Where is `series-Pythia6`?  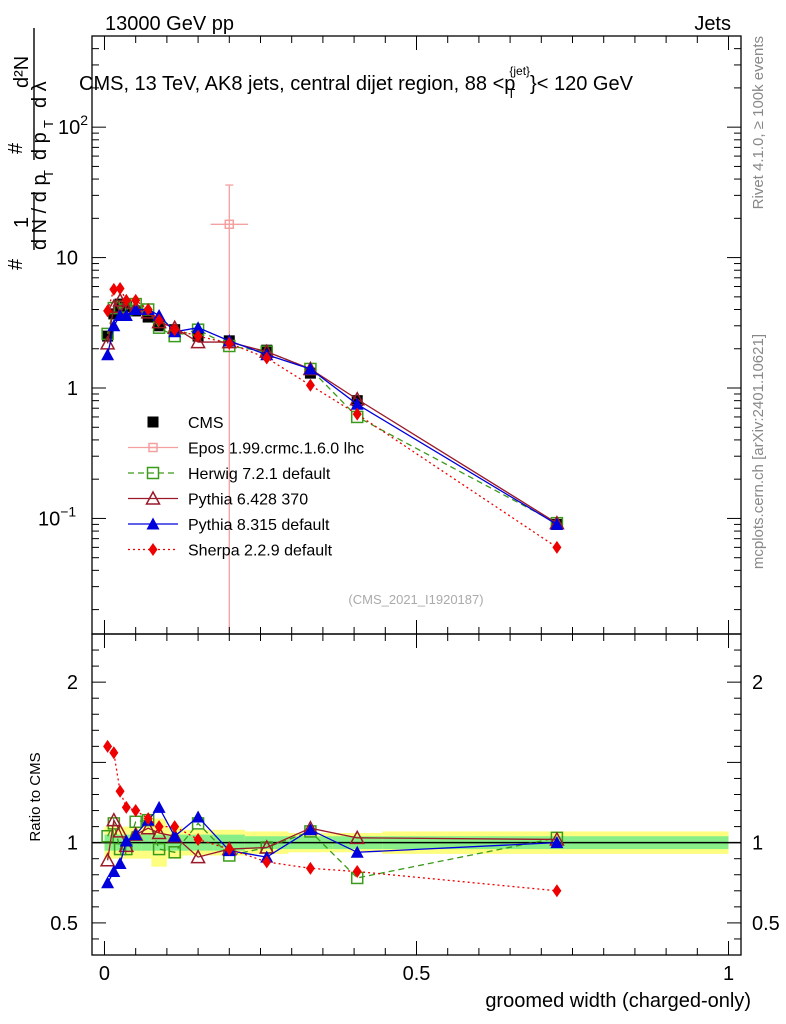 series-Pythia6 is located at coordinates (332, 411).